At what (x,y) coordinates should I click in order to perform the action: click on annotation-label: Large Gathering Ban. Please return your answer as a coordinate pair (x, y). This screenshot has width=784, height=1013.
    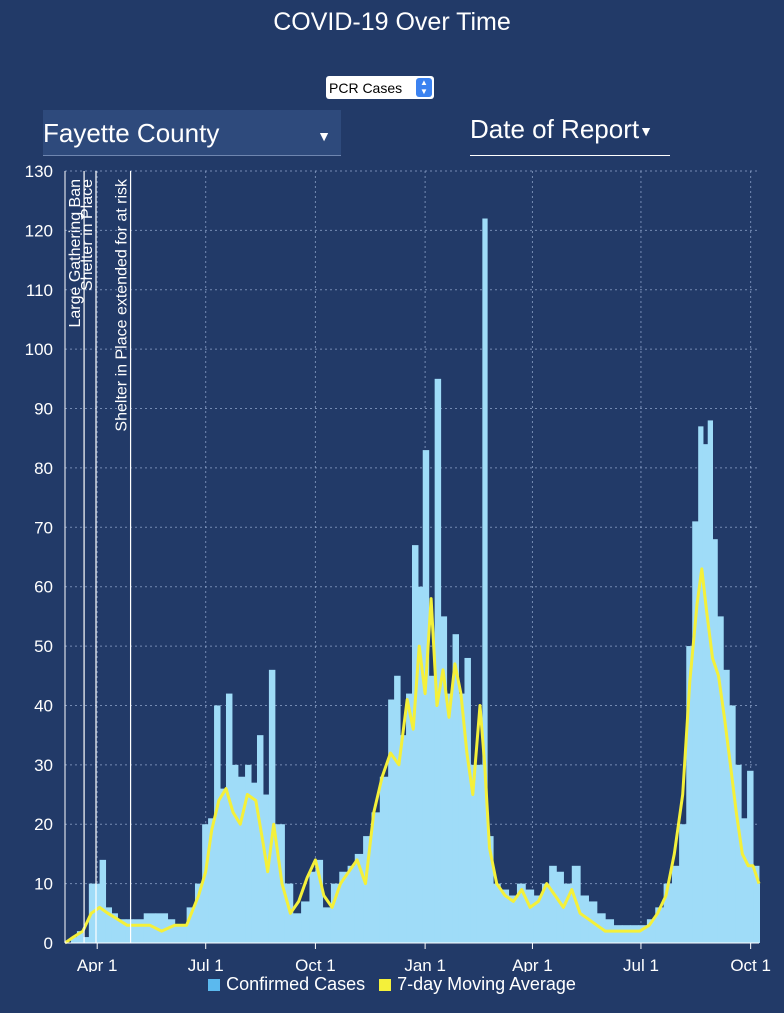
    Looking at the image, I should click on (75, 253).